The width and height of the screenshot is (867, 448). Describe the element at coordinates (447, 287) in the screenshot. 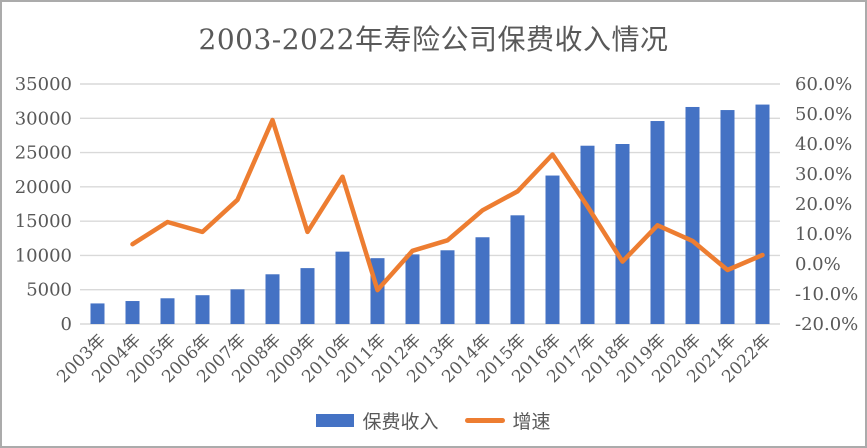

I see `bar-2013` at that location.